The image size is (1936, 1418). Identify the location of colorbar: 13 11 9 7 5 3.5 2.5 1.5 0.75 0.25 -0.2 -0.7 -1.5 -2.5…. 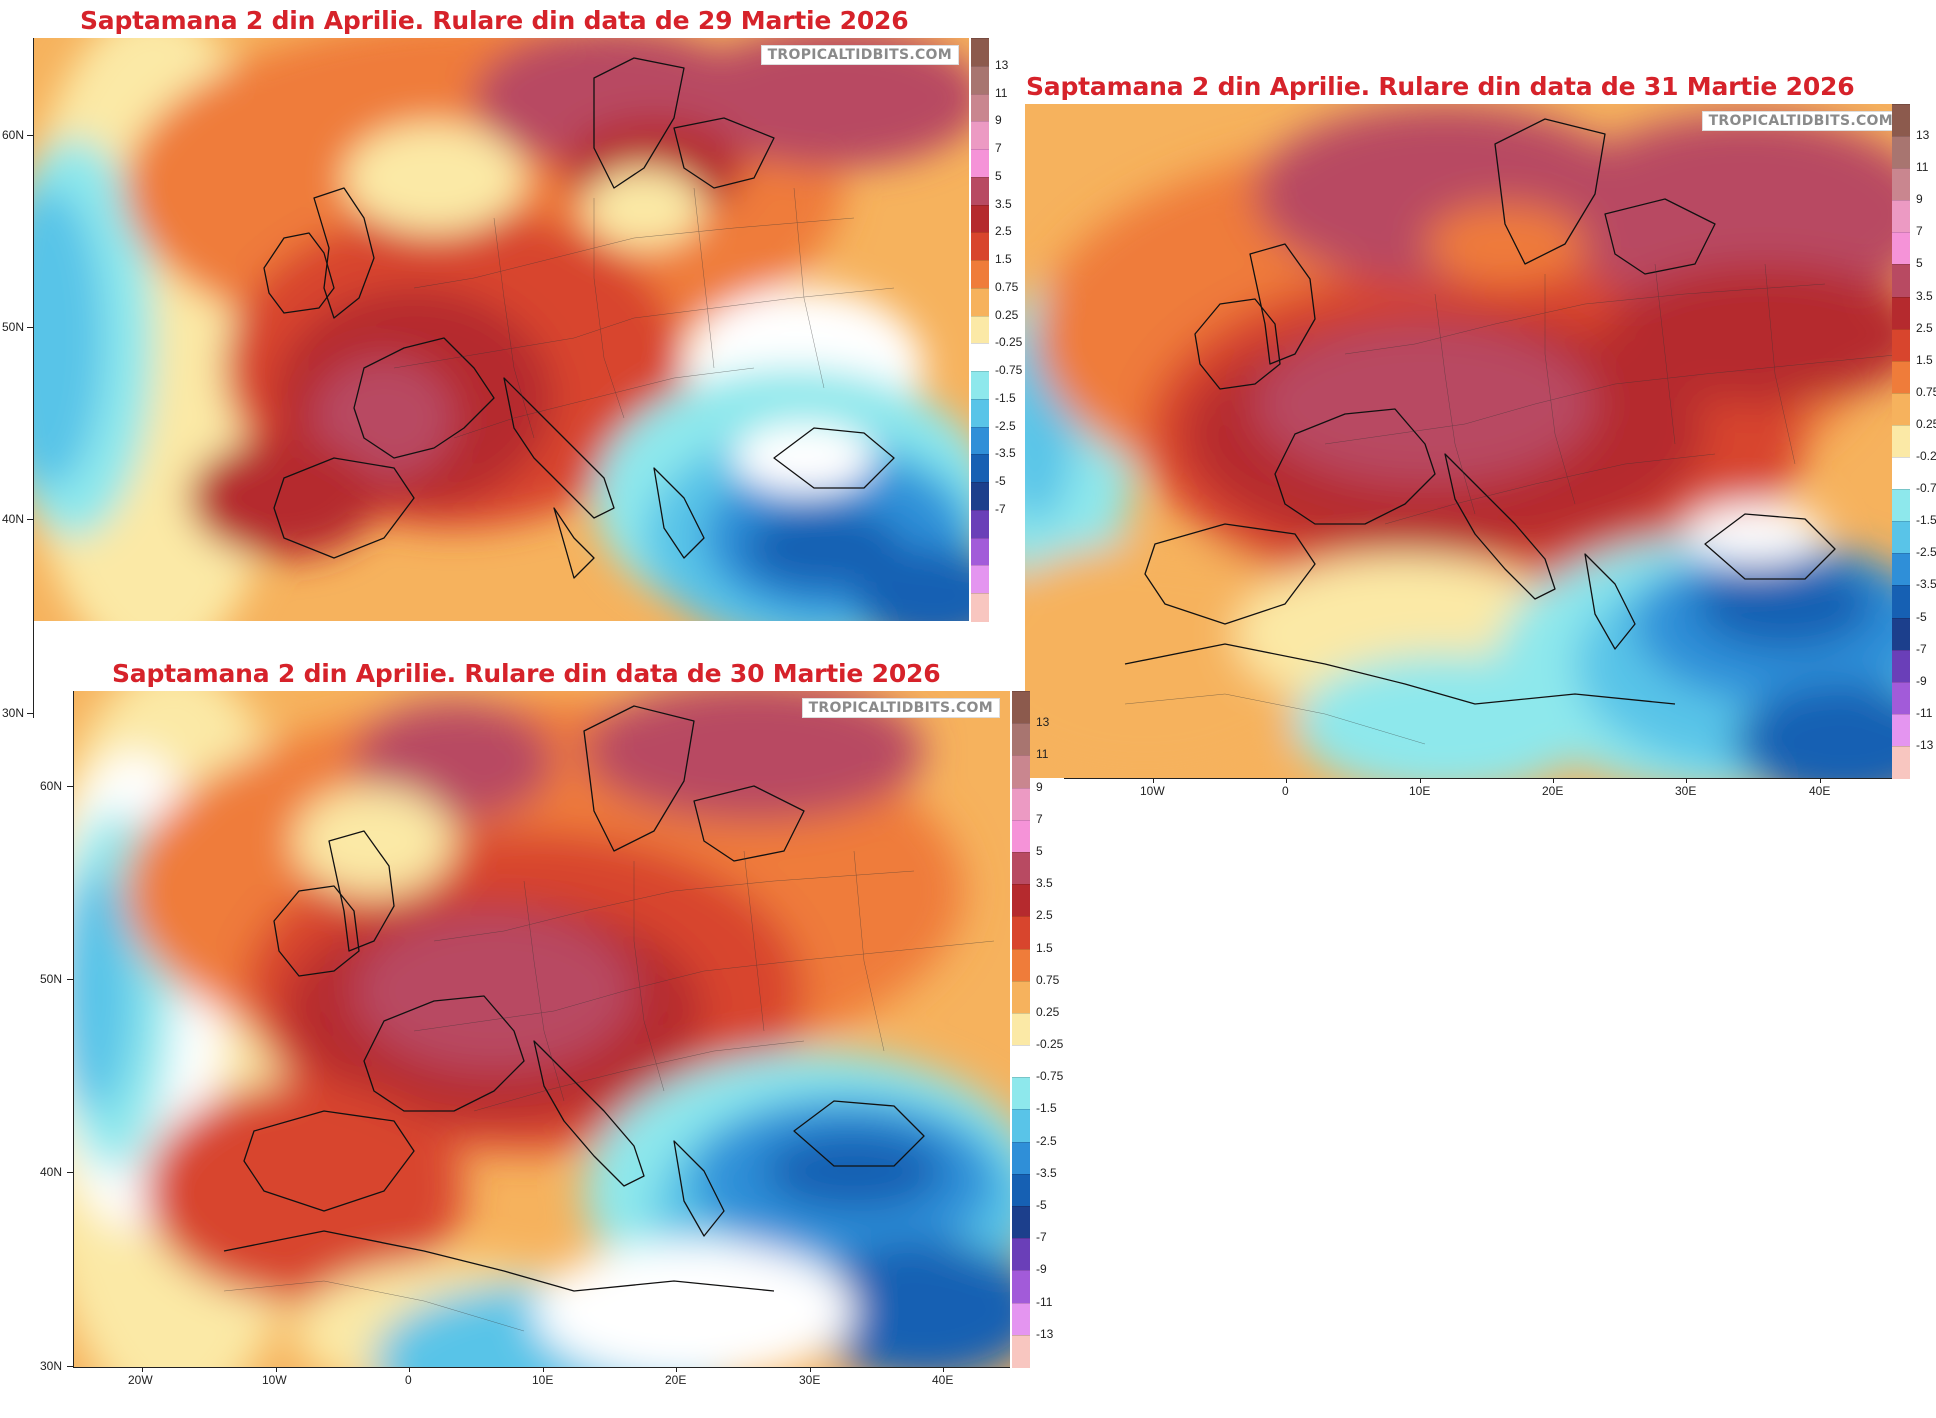
(1914, 441).